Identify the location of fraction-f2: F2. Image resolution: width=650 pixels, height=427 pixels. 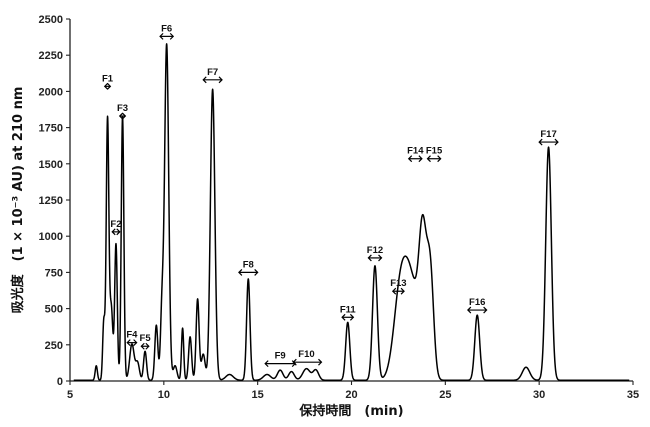
(116, 227).